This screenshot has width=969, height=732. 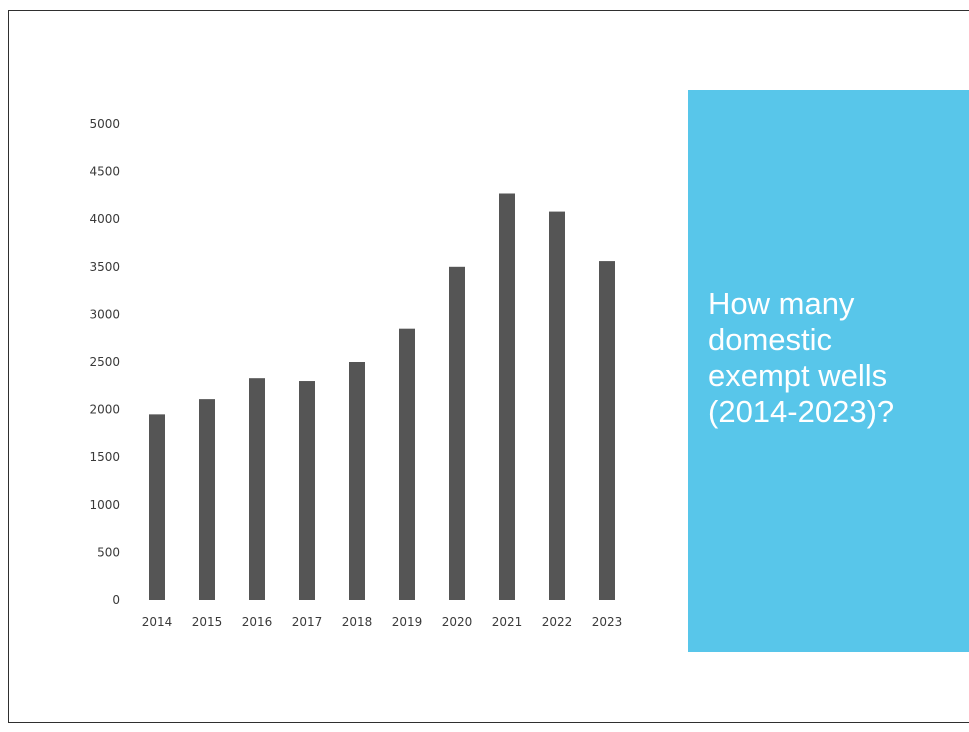 I want to click on x-tick-label: 2021, so click(x=507, y=622).